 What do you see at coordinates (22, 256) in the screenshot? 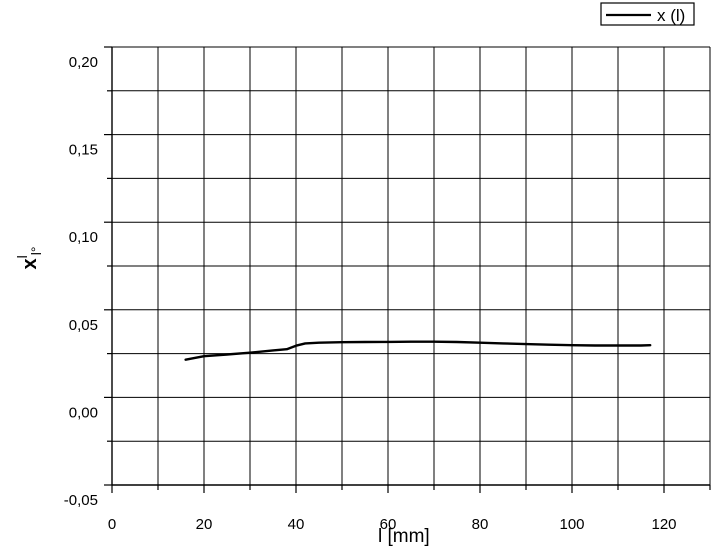
I see `y-axis-label-superscript: l` at bounding box center [22, 256].